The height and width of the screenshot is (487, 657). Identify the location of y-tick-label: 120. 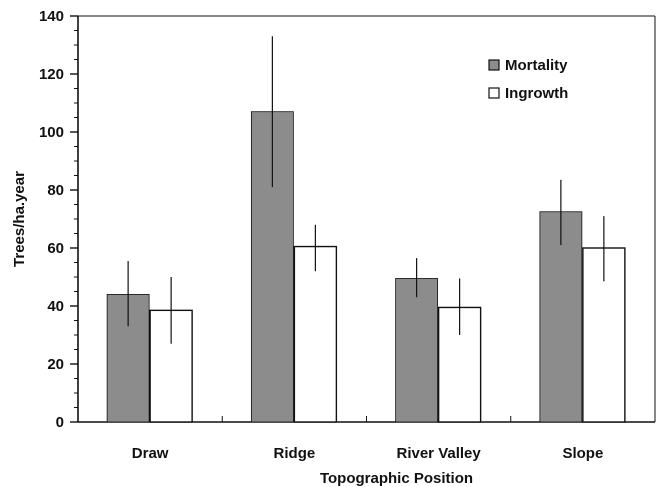
(51, 74).